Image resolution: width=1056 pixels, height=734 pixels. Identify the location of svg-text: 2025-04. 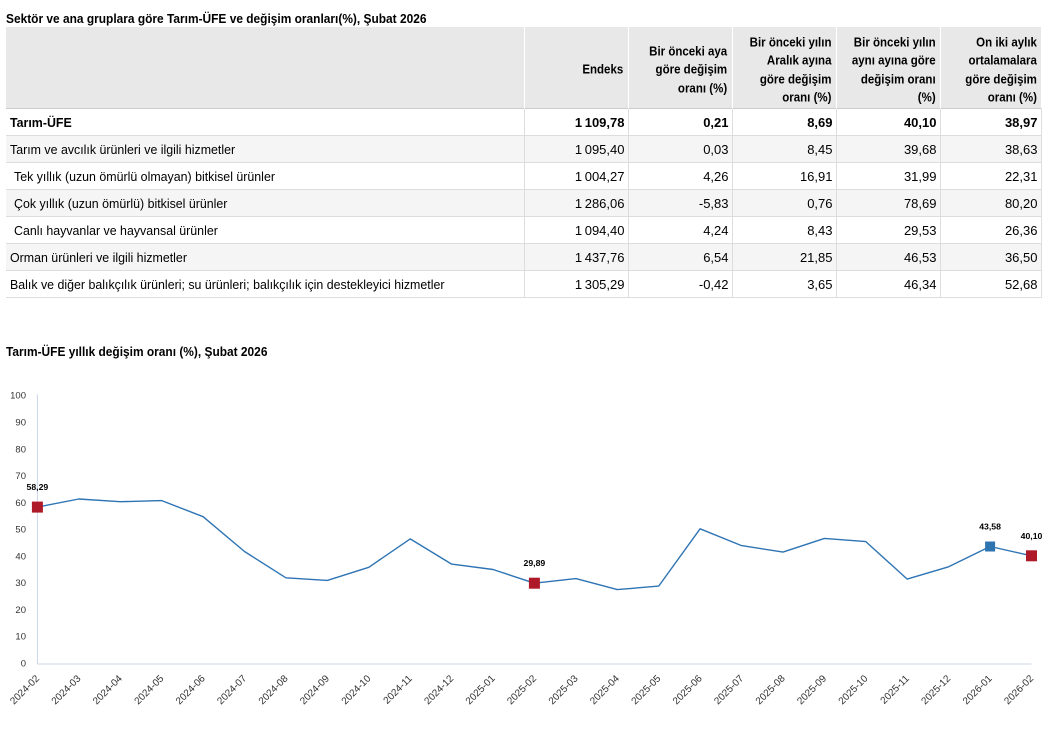
(605, 690).